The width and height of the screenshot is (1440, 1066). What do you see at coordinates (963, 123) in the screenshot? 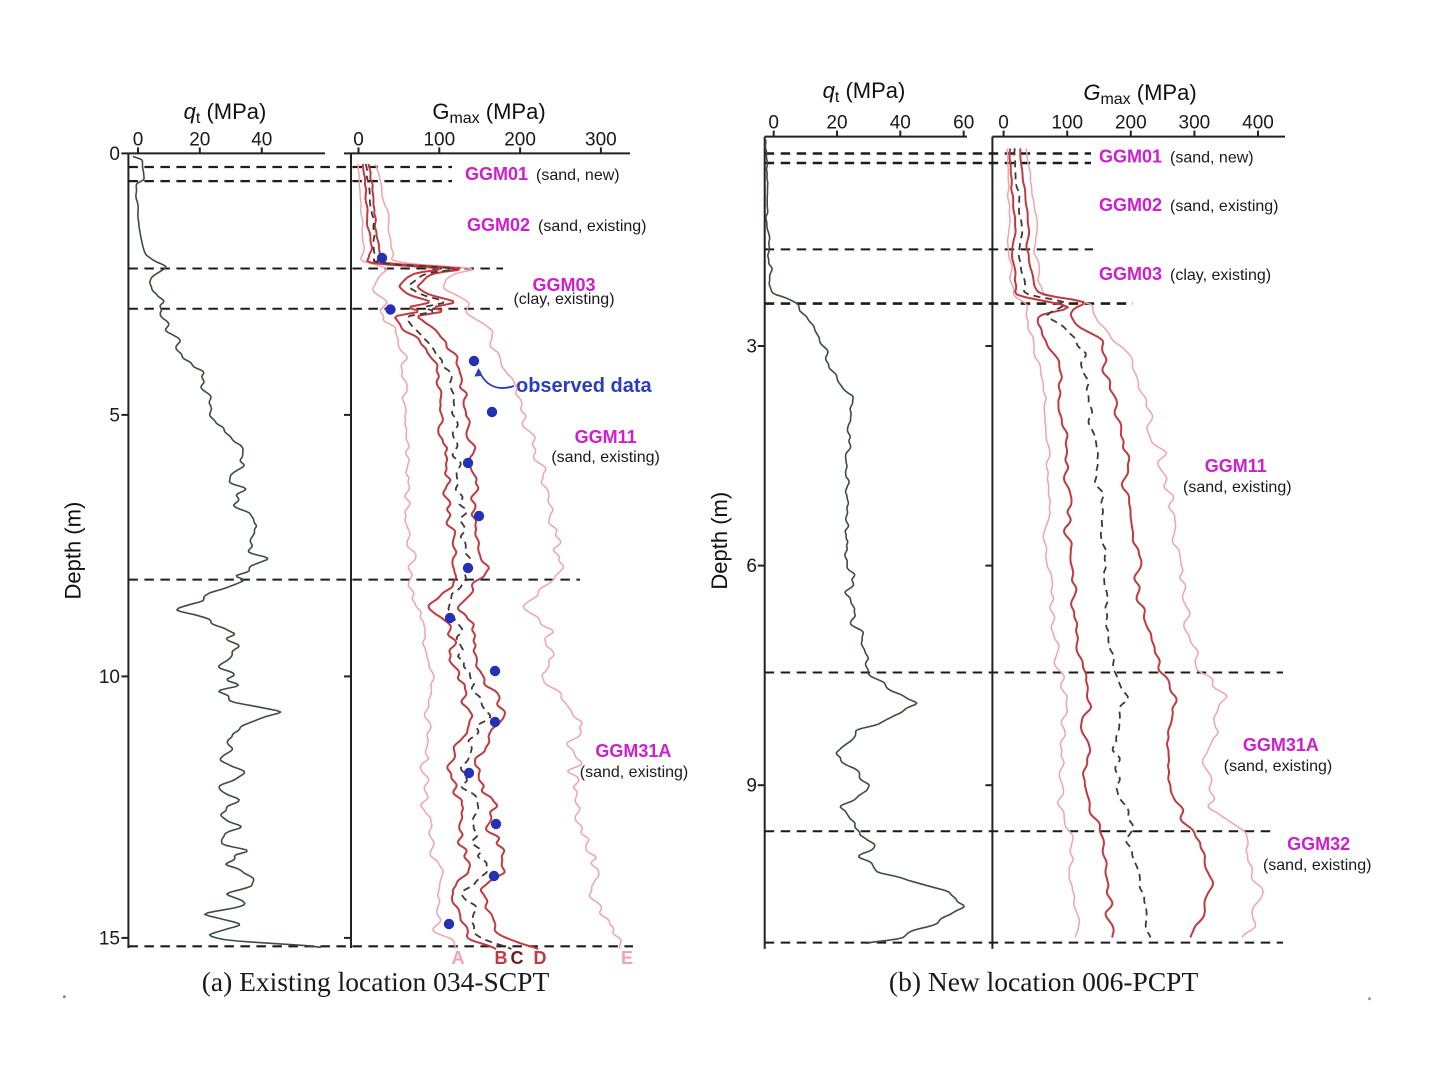
I see `svg-text: 60` at bounding box center [963, 123].